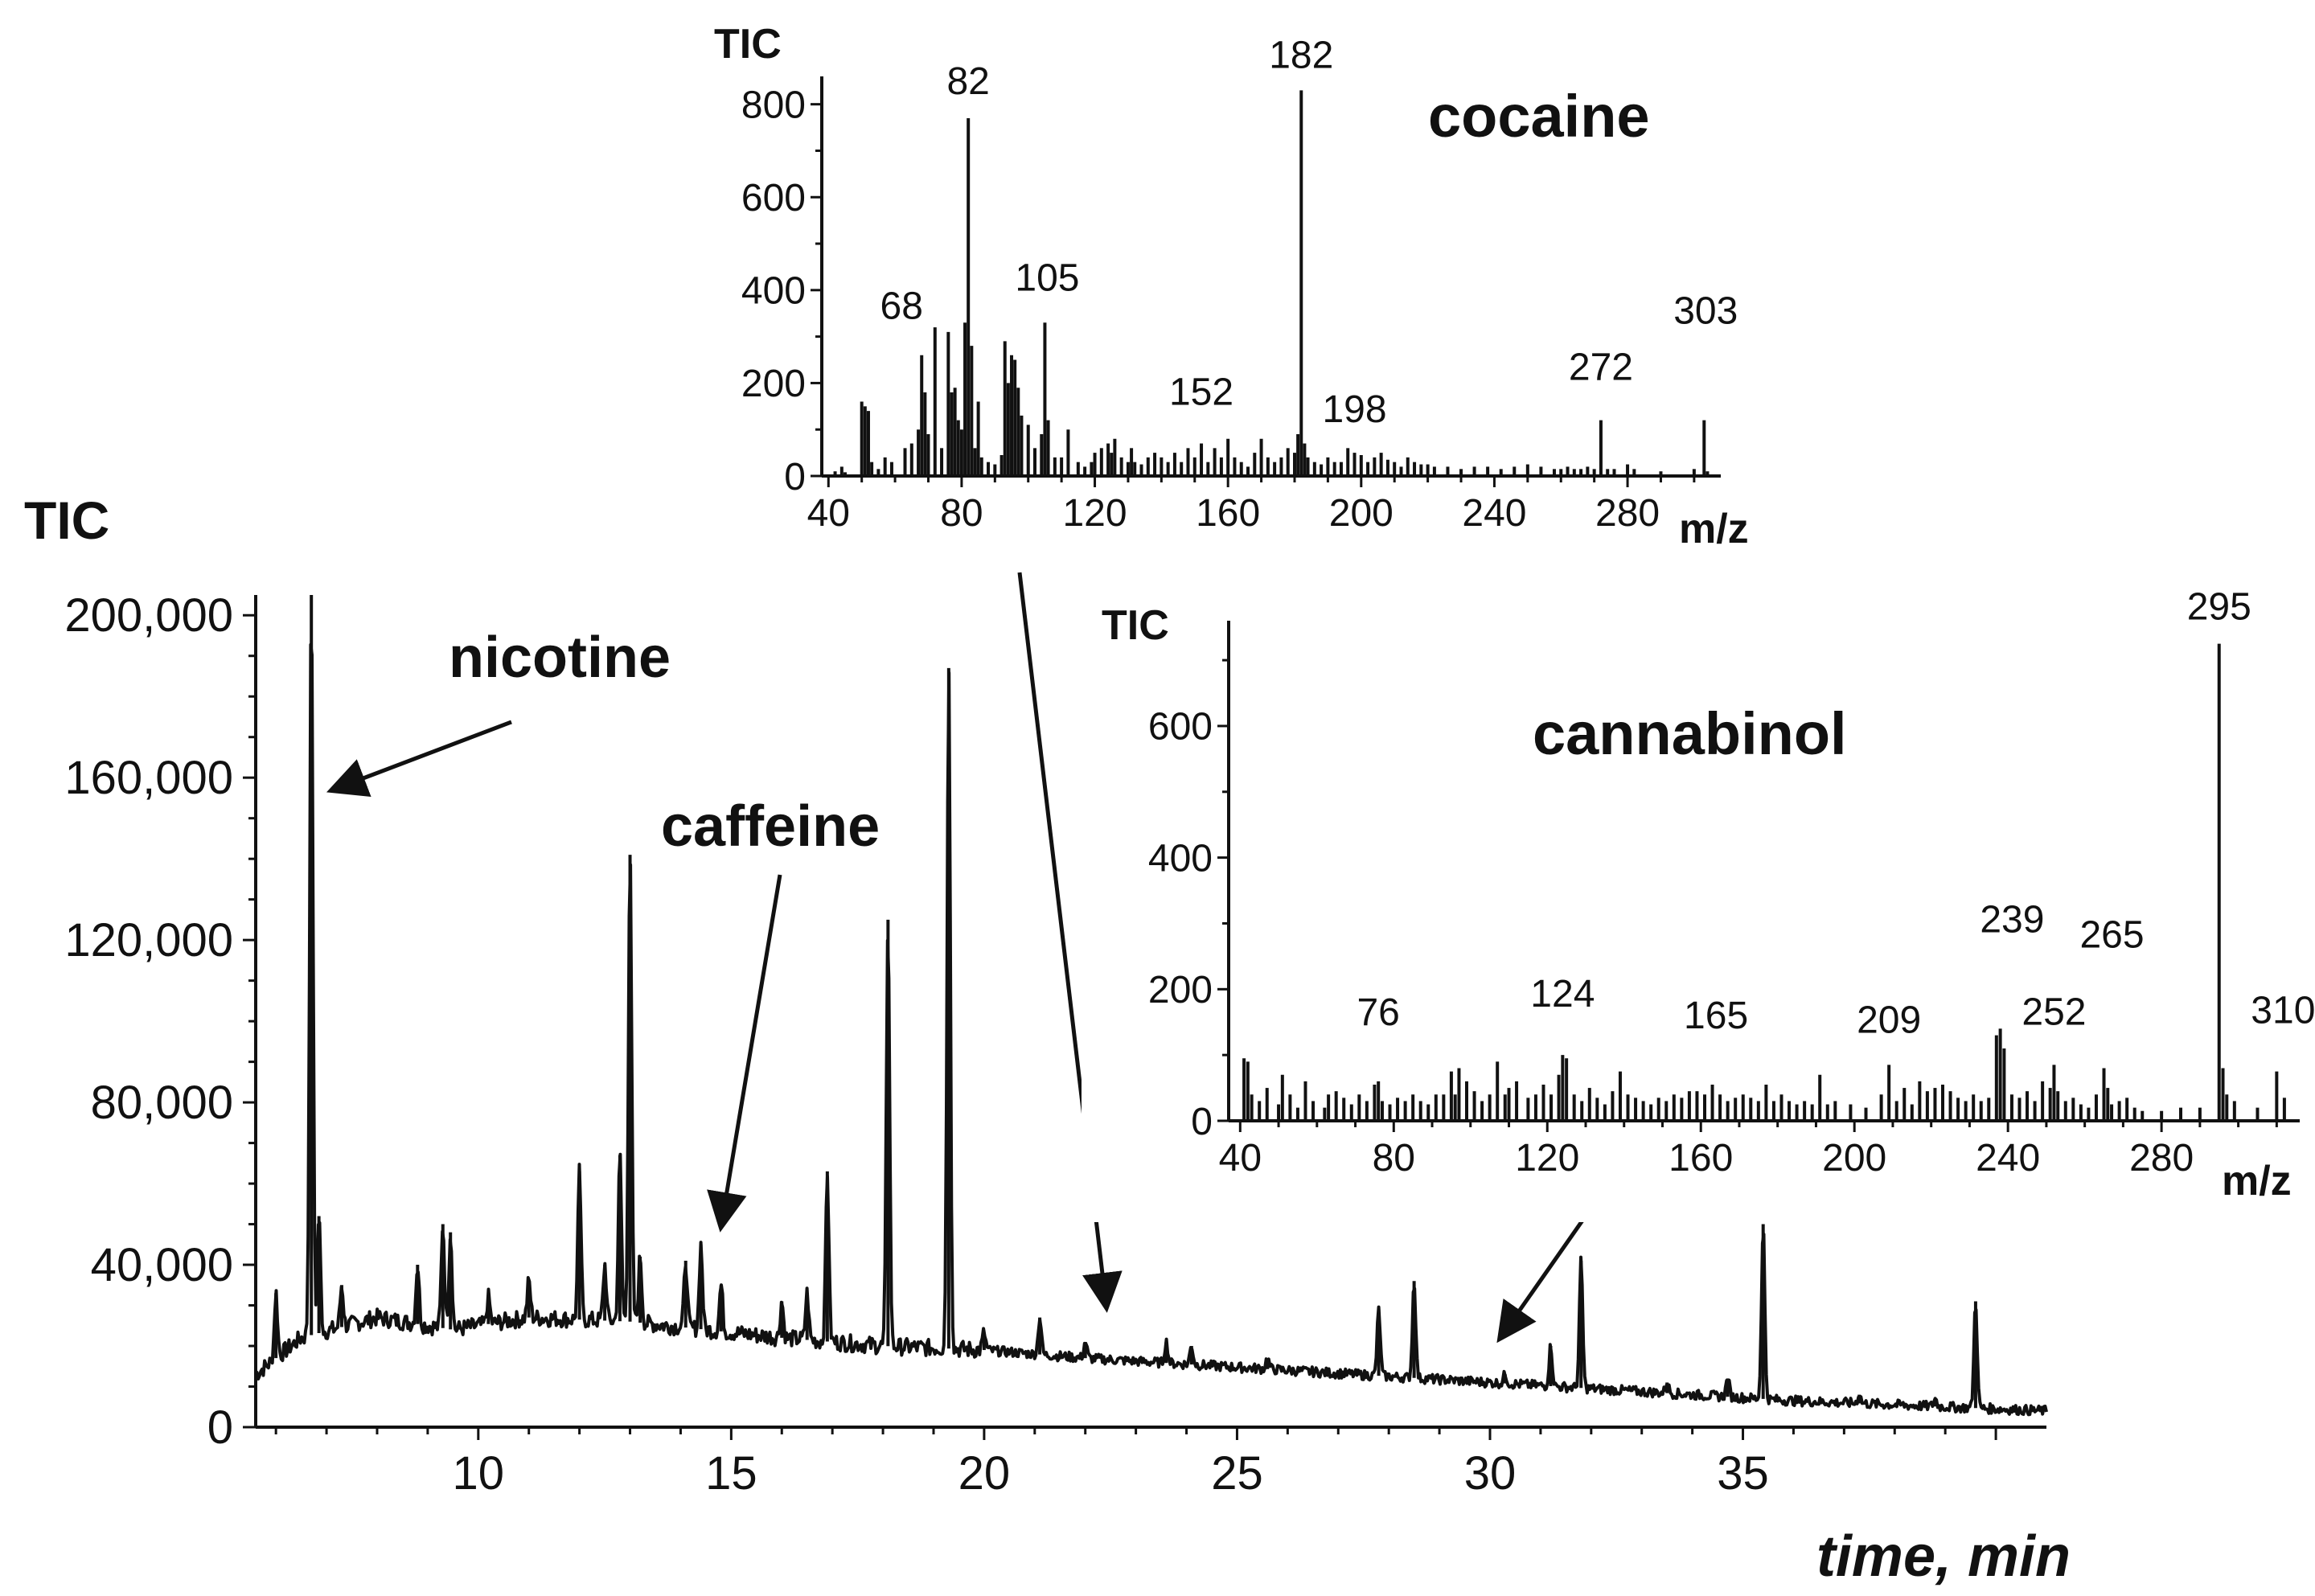 The width and height of the screenshot is (2315, 1596). What do you see at coordinates (1601, 368) in the screenshot?
I see `cocaine-peak-label: 272` at bounding box center [1601, 368].